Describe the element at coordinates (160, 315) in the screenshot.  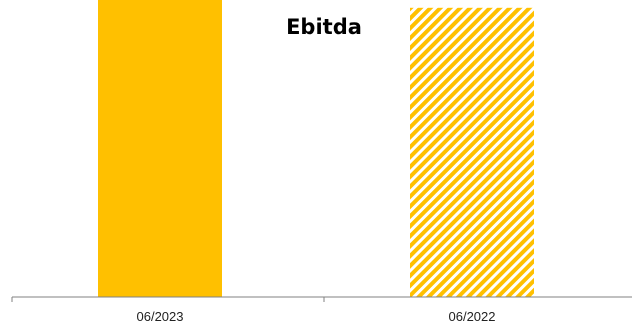
I see `x-tick-label: 06/2023` at that location.